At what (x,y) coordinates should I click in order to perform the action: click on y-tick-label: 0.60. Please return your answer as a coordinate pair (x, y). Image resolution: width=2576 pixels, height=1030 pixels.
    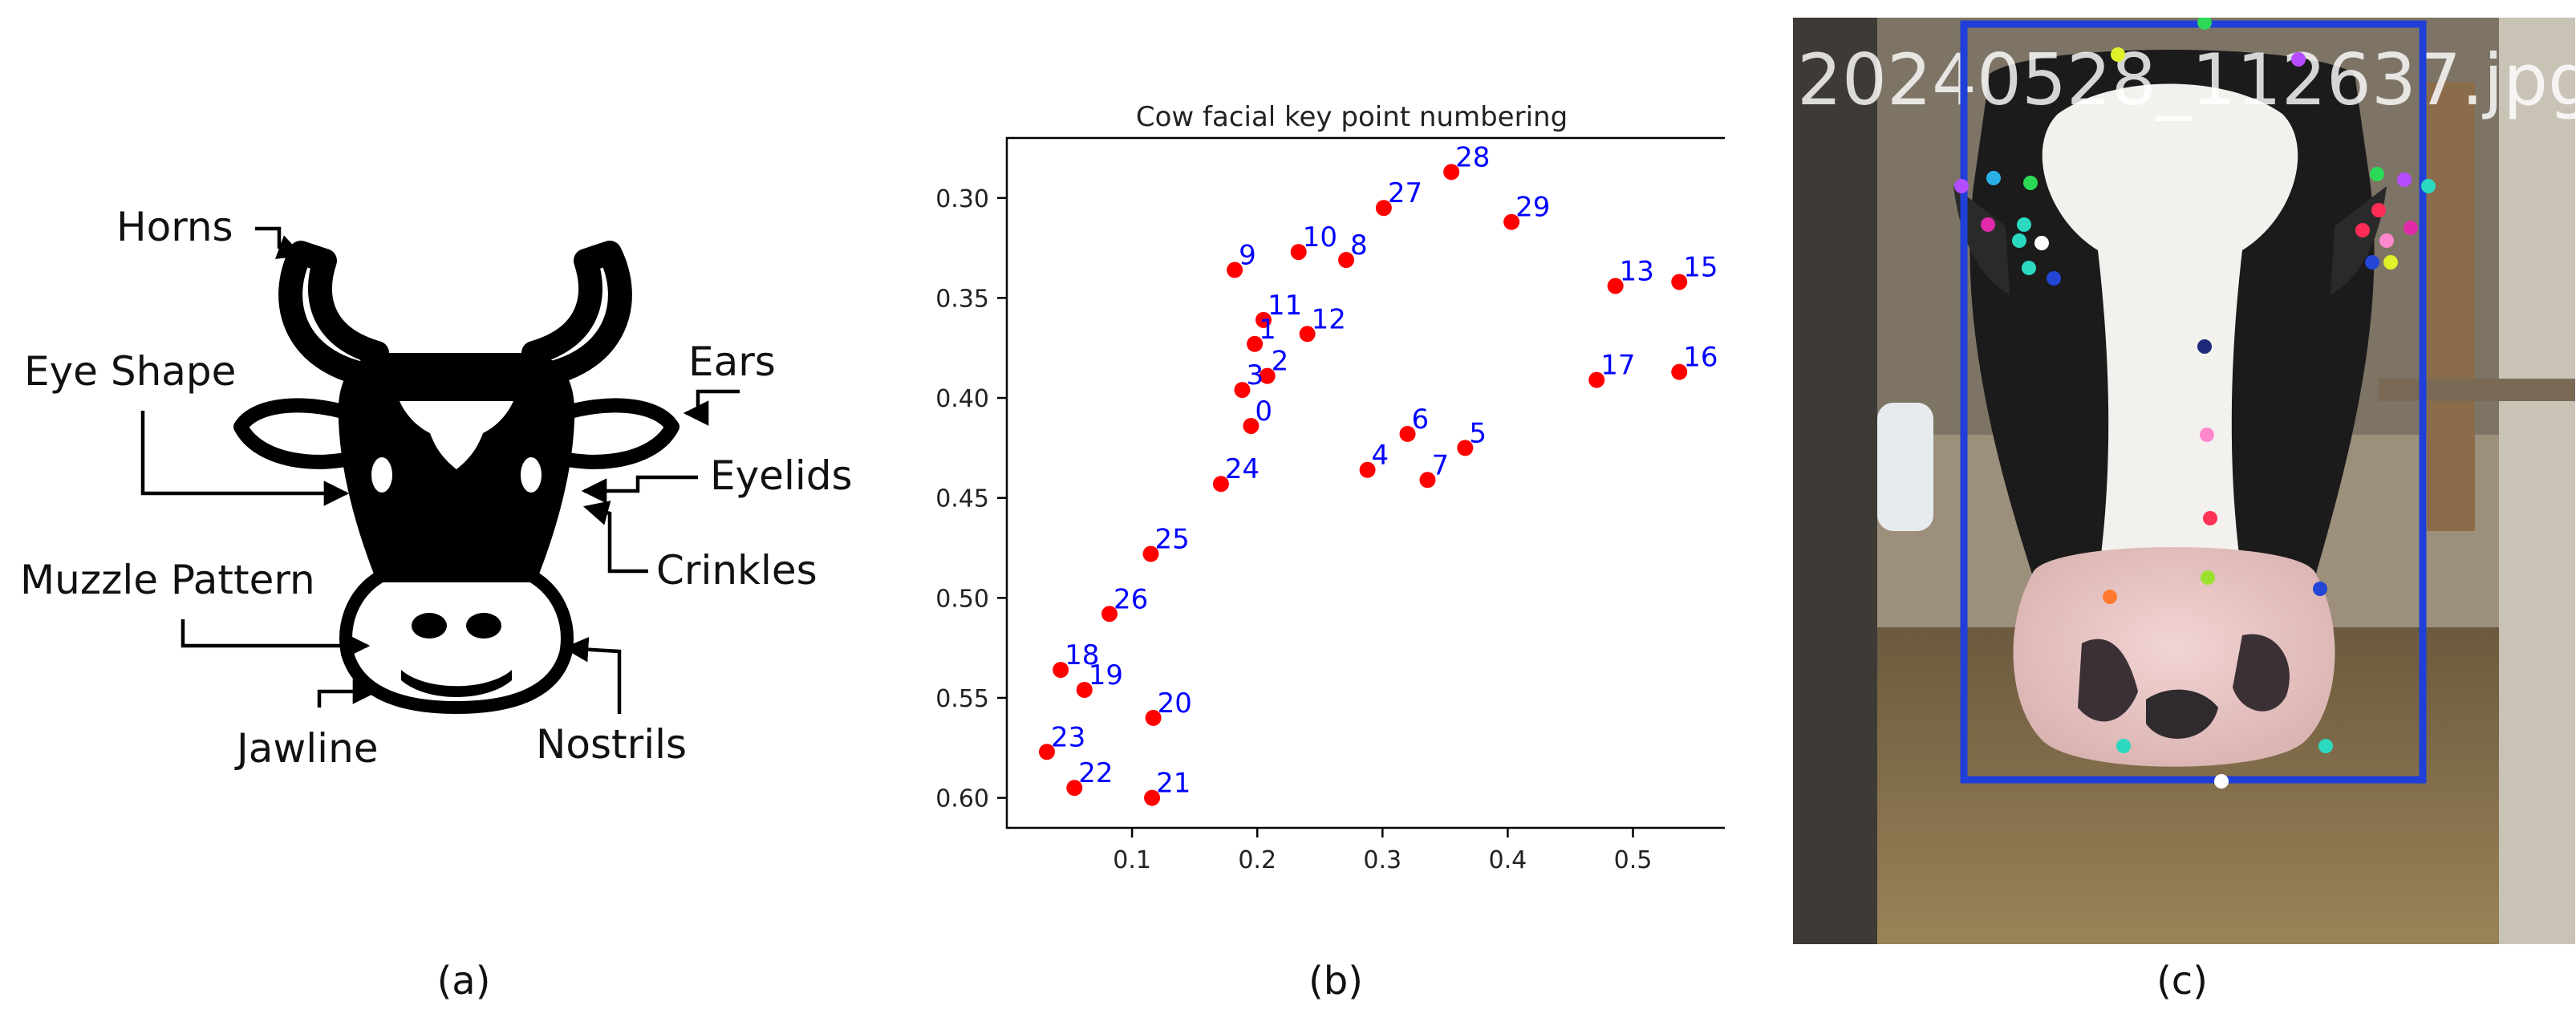
    Looking at the image, I should click on (962, 799).